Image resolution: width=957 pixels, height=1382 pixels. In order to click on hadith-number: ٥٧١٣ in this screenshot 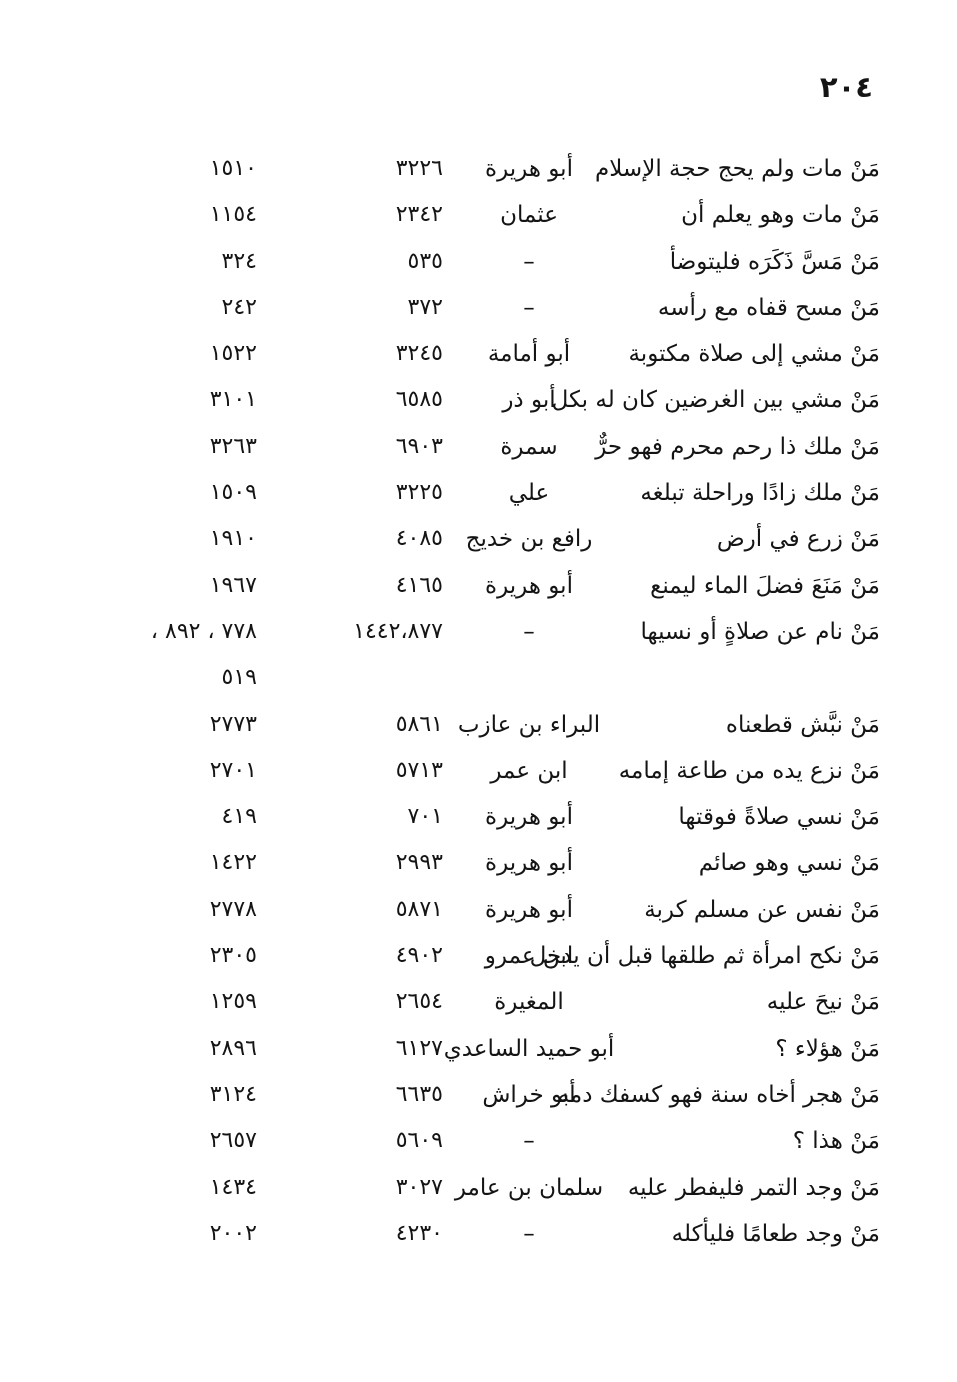, I will do `click(419, 770)`.